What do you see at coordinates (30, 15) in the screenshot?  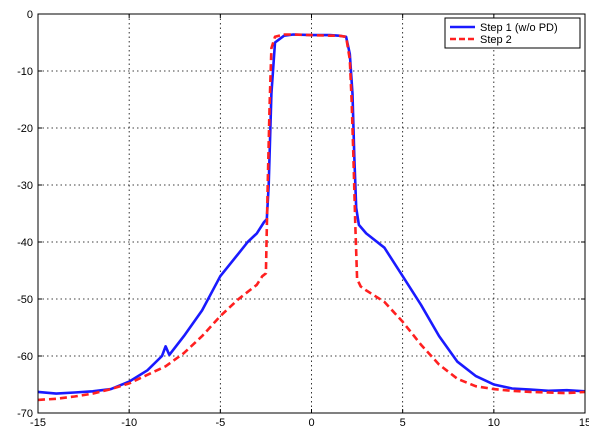 I see `y-tick-label: 0` at bounding box center [30, 15].